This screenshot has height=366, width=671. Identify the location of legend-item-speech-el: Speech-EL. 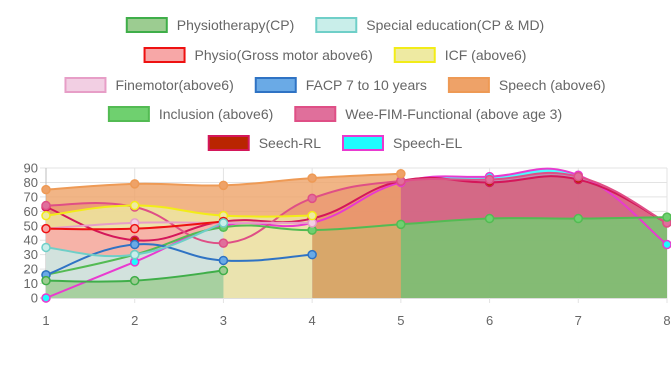
(401, 143).